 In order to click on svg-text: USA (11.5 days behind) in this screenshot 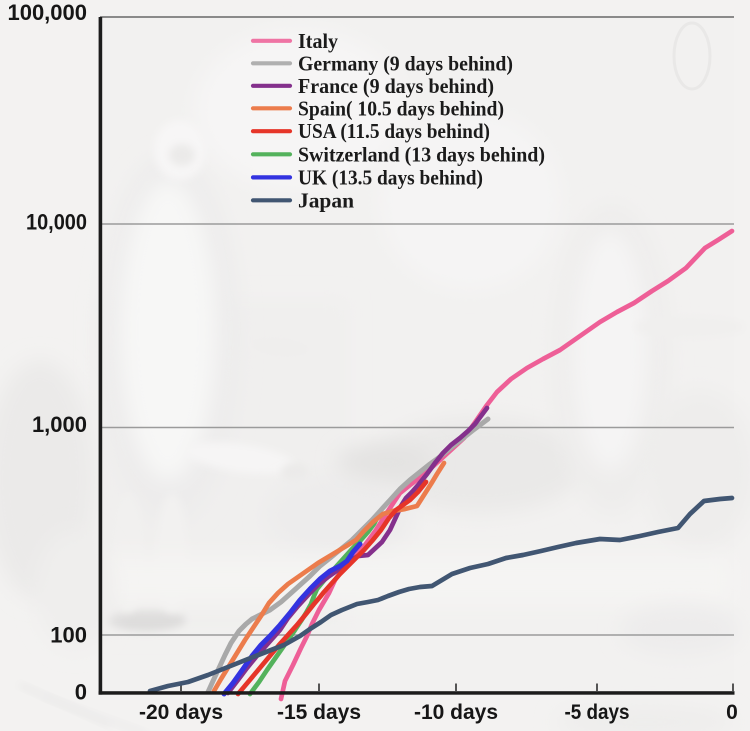, I will do `click(394, 131)`.